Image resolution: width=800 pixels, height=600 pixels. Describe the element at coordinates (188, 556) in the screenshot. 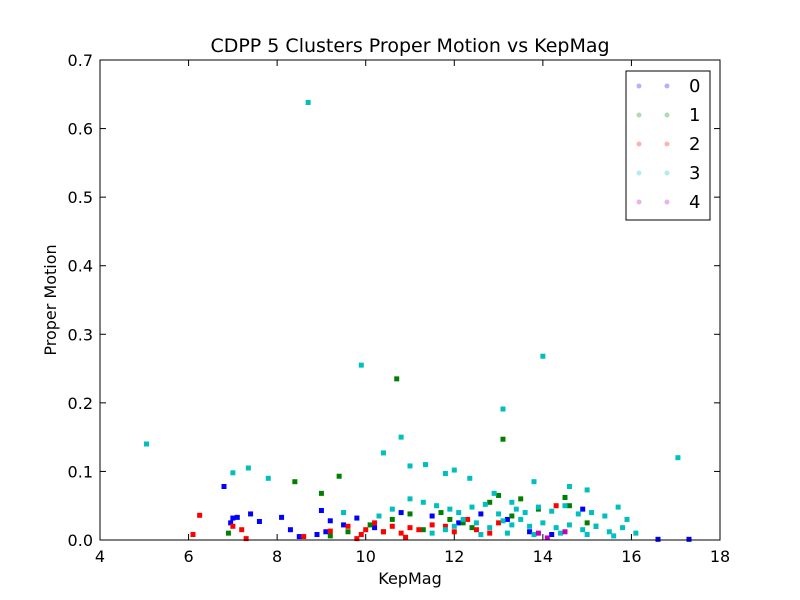

I see `x-tick-label: 6` at that location.